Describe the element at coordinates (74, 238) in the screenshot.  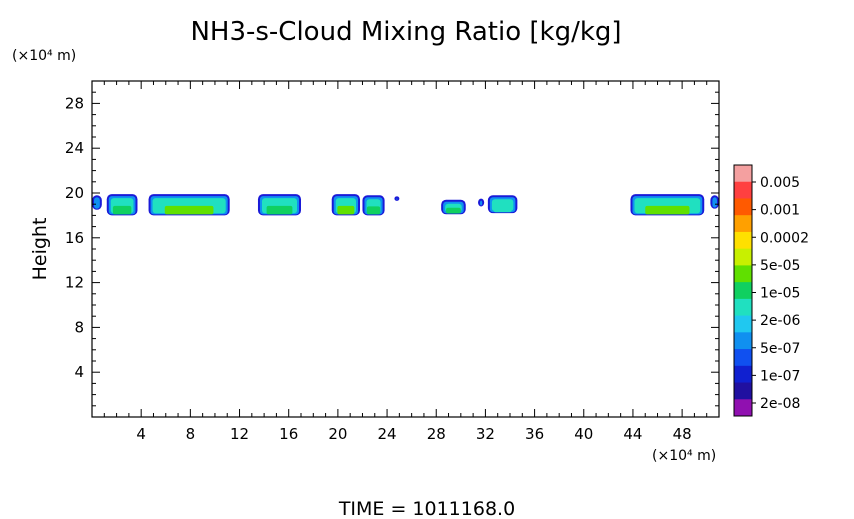
I see `y-tick-label: 16` at that location.